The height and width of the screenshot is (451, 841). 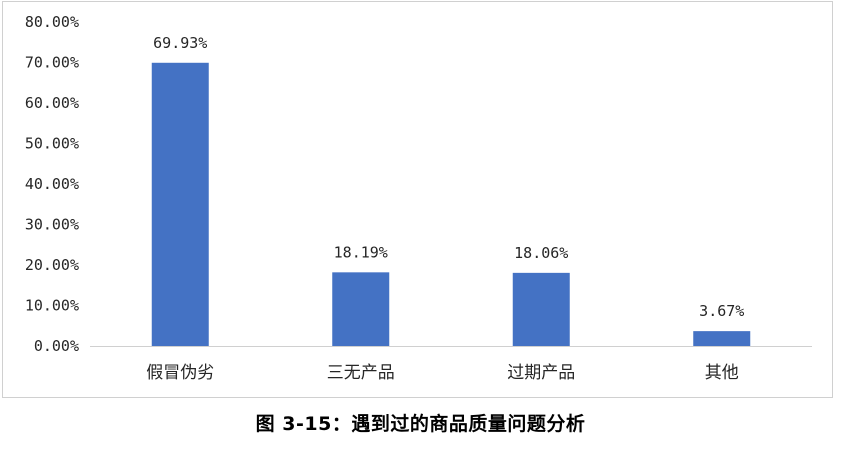 What do you see at coordinates (420, 424) in the screenshot?
I see `figure-caption: 图 3-15：遇到过的商品质量问题分析` at bounding box center [420, 424].